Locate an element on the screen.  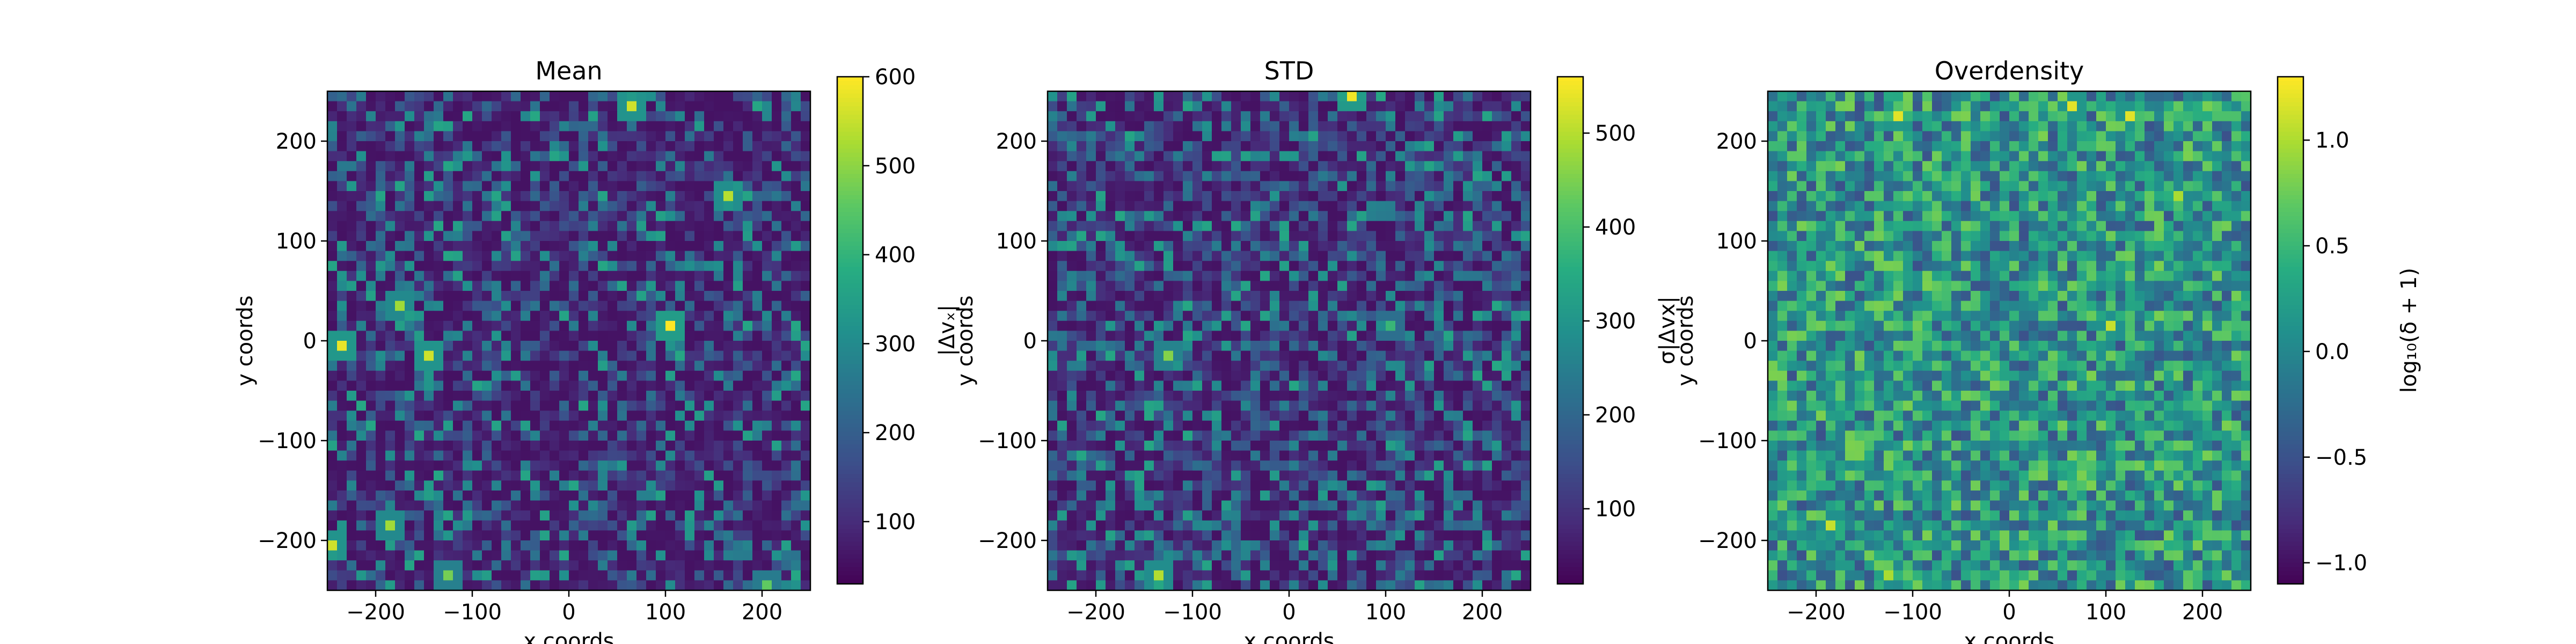
colorbar-tick-label: 100 is located at coordinates (895, 522).